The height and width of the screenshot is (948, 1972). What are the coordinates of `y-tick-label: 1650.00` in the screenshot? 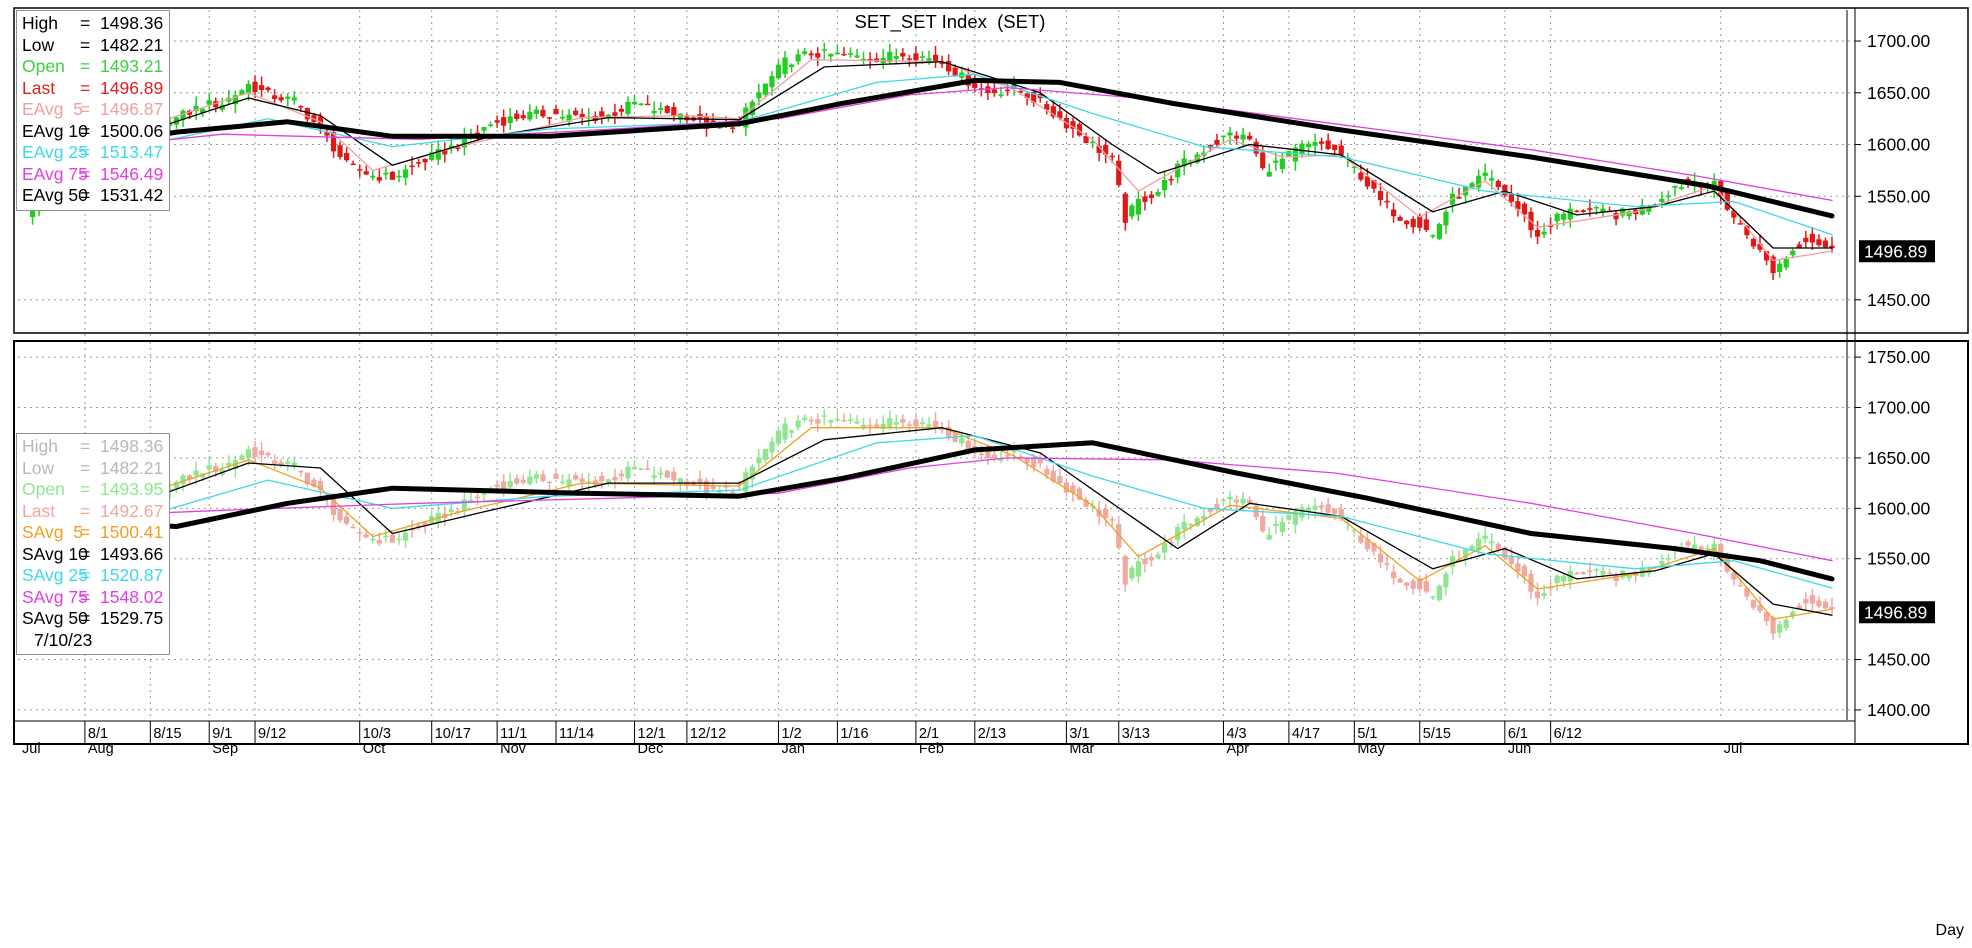 It's located at (1899, 93).